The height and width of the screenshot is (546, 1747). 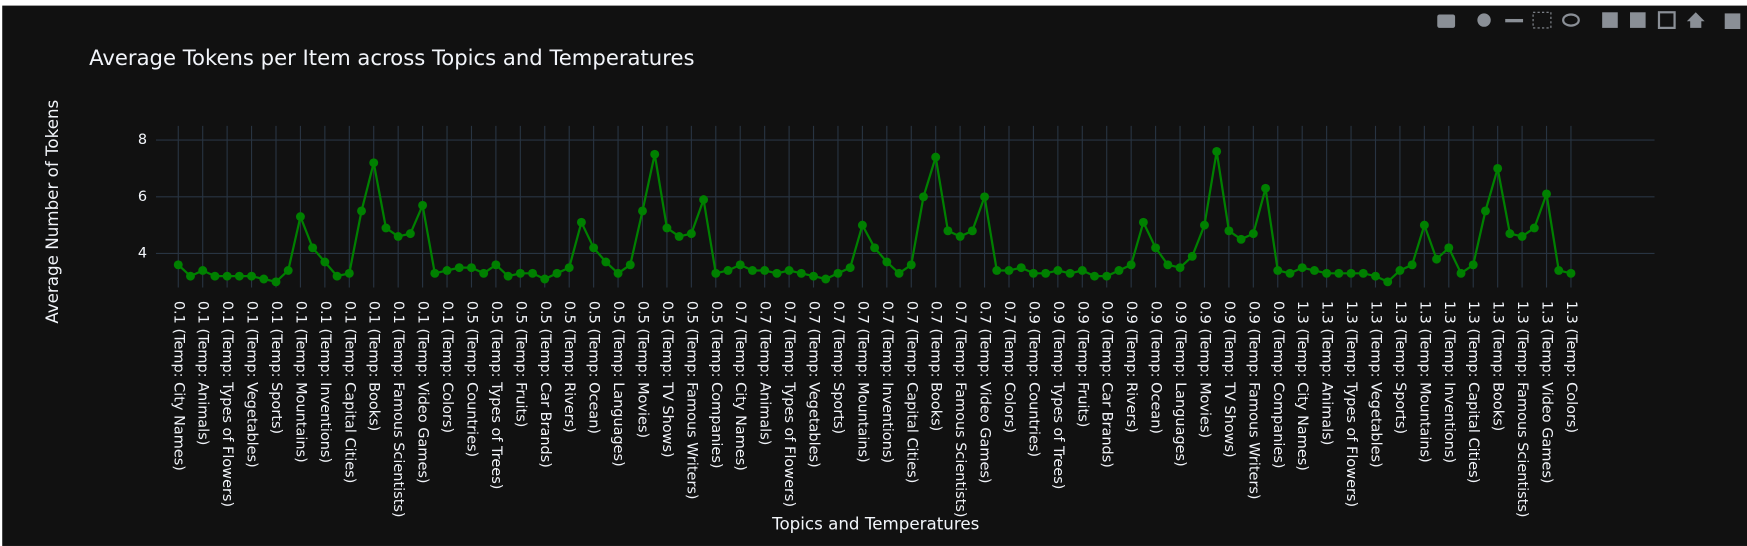 I want to click on camera-icon, so click(x=1446, y=21).